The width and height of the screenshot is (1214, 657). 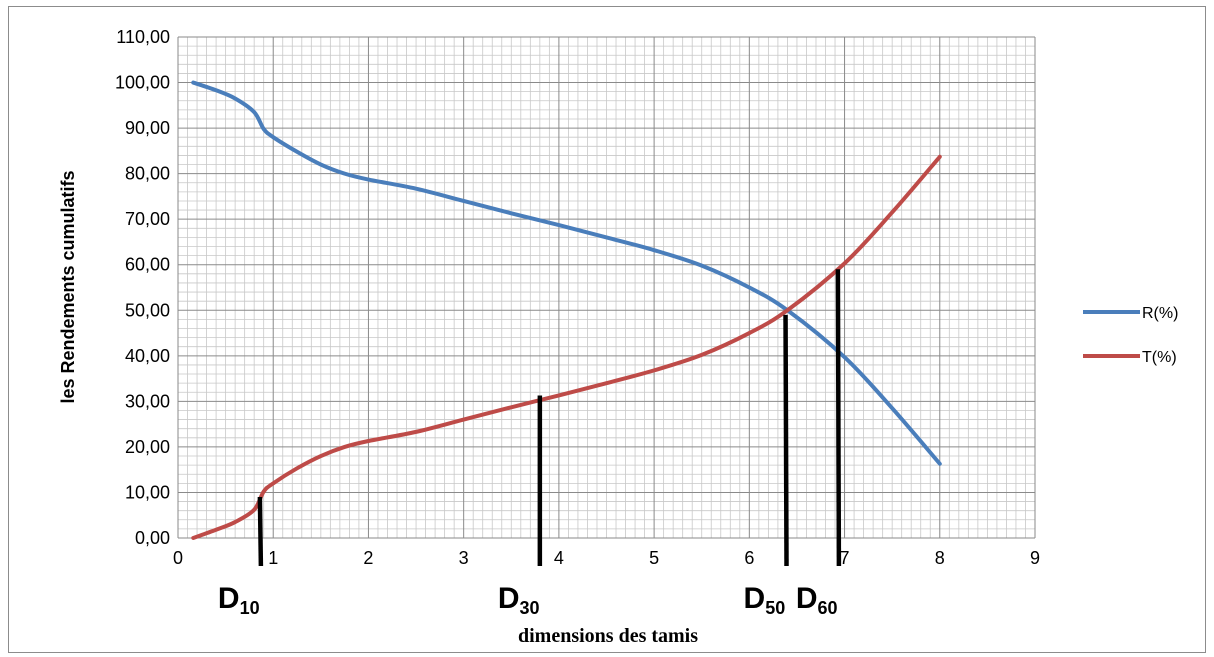 What do you see at coordinates (368, 558) in the screenshot?
I see `x-tick-label: 2` at bounding box center [368, 558].